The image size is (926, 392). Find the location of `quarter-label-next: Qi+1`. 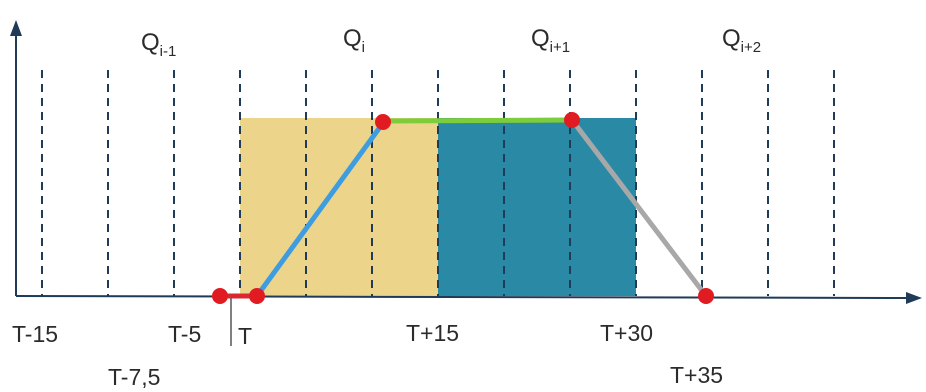

quarter-label-next: Qi+1 is located at coordinates (550, 40).